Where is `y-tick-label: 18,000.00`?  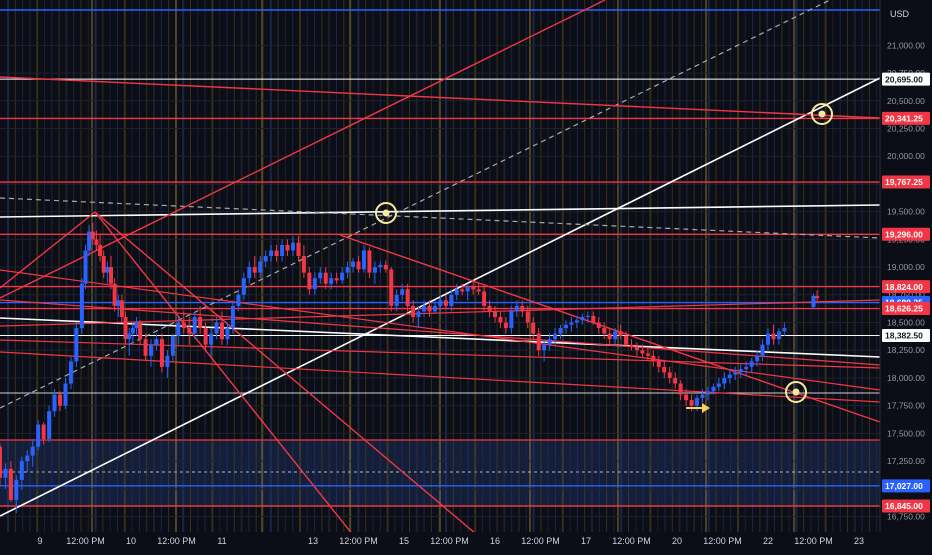
y-tick-label: 18,000.00 is located at coordinates (906, 378).